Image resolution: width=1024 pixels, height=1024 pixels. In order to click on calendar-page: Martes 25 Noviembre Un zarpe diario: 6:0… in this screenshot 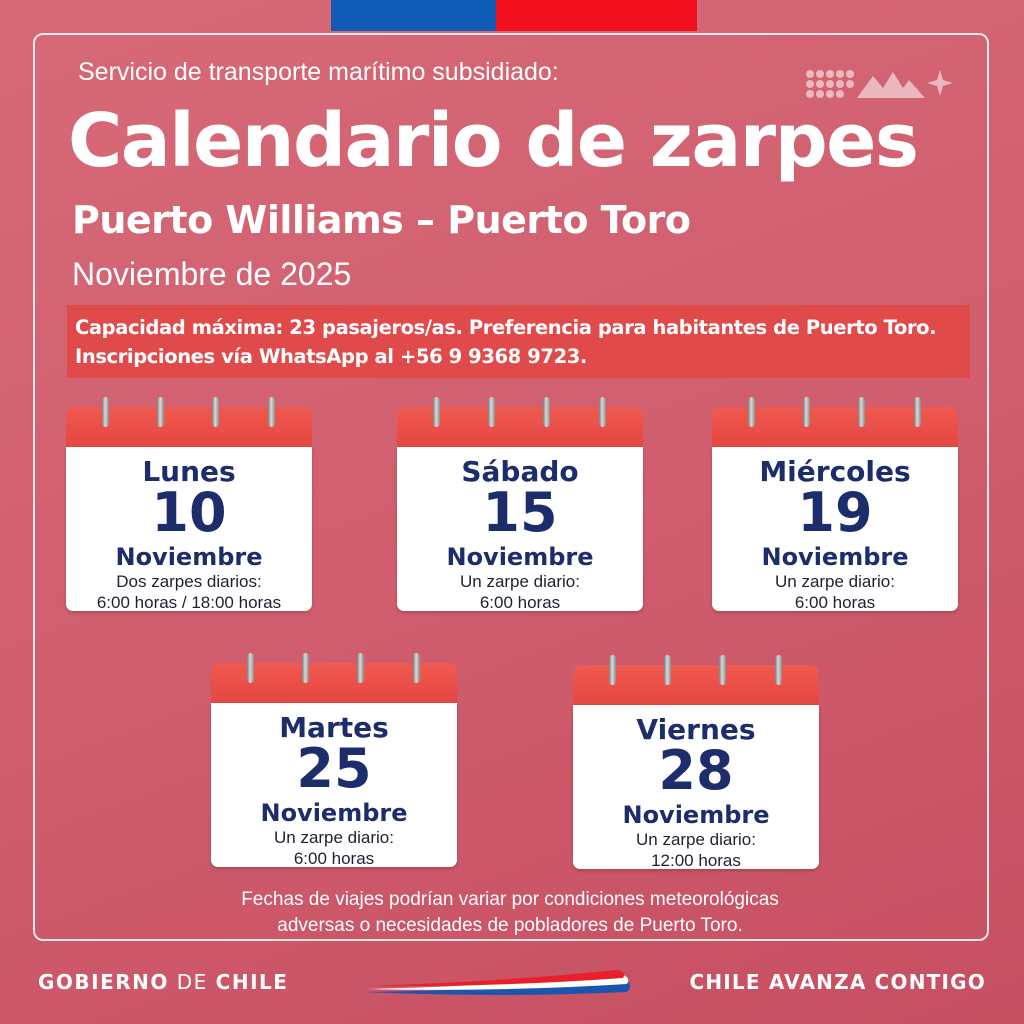, I will do `click(334, 786)`.